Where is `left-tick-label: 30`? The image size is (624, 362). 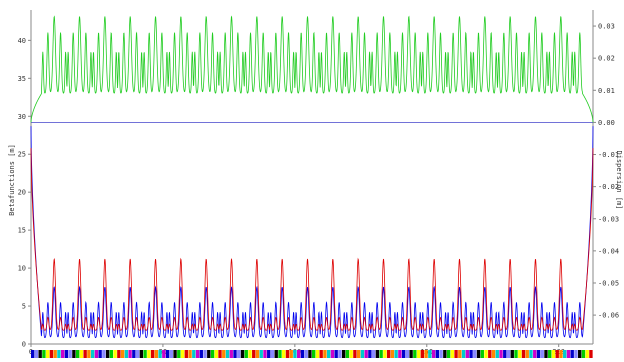
left-tick-label: 30 is located at coordinates (22, 117).